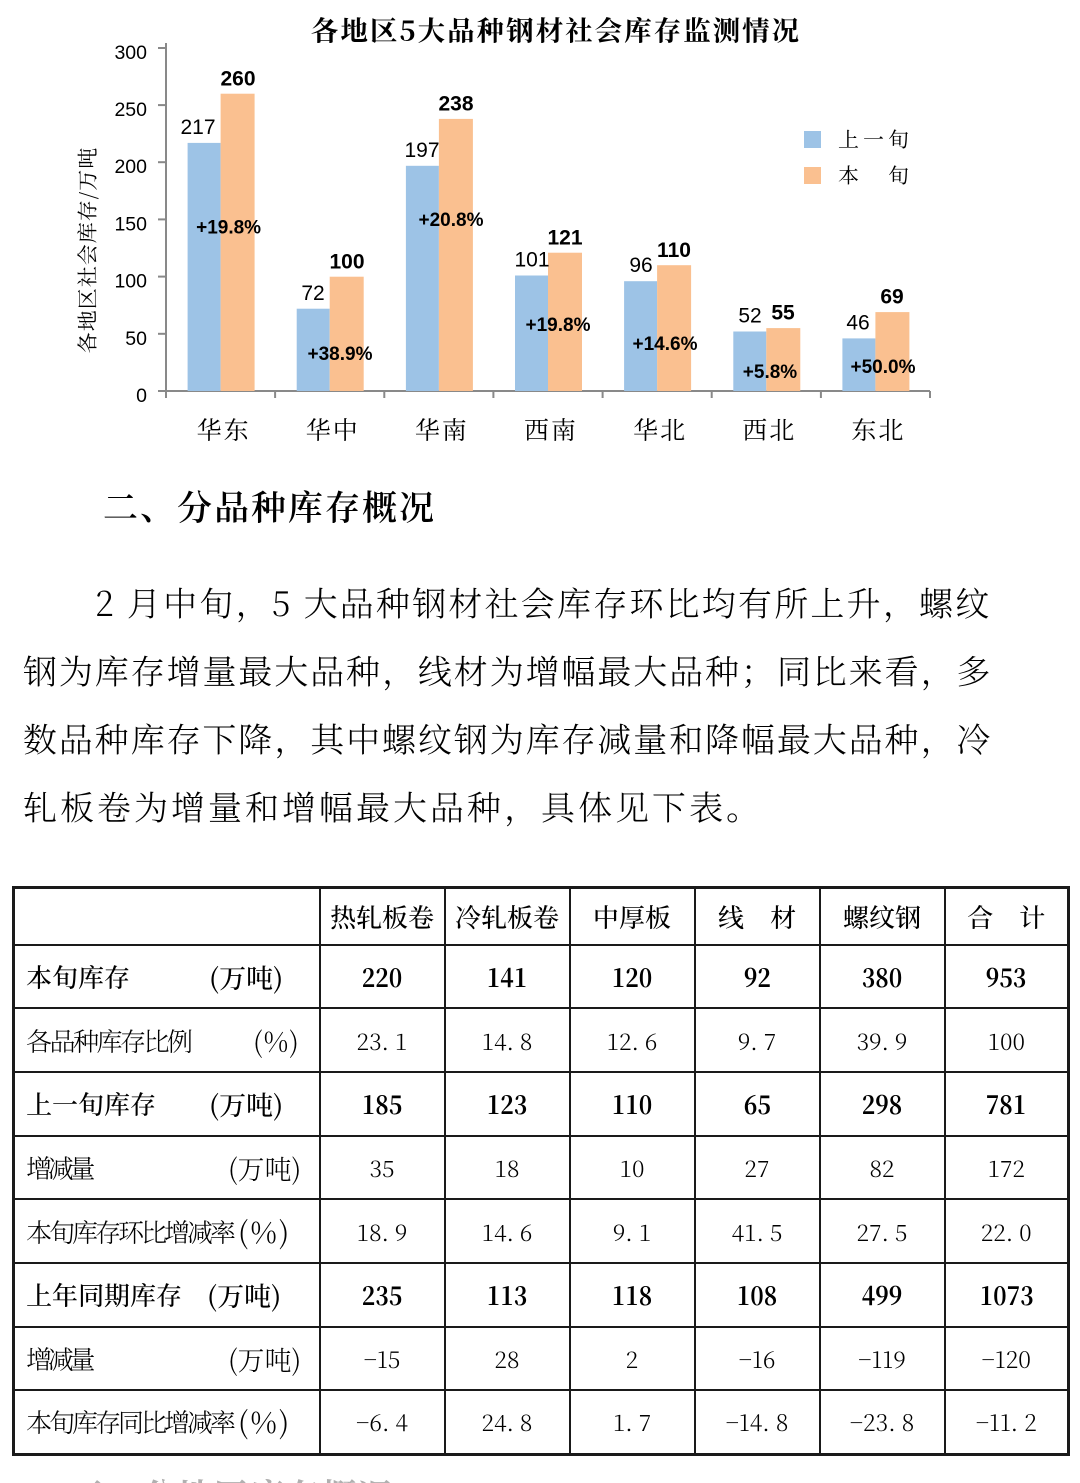 Image resolution: width=1080 pixels, height=1483 pixels. Describe the element at coordinates (857, 323) in the screenshot. I see `svg-text: 46` at that location.